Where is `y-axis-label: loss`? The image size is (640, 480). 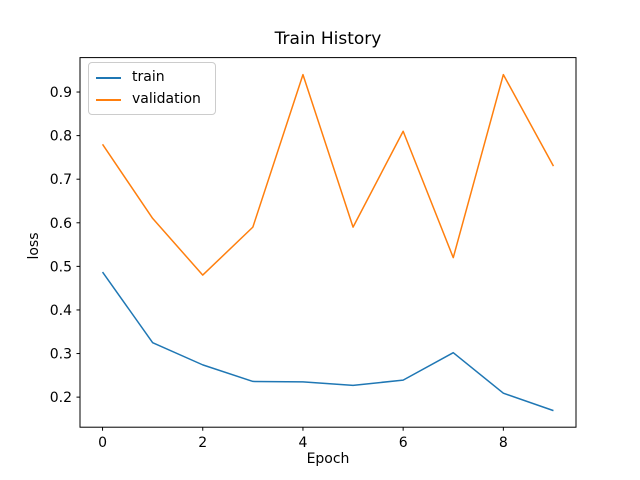
y-axis-label: loss is located at coordinates (34, 246).